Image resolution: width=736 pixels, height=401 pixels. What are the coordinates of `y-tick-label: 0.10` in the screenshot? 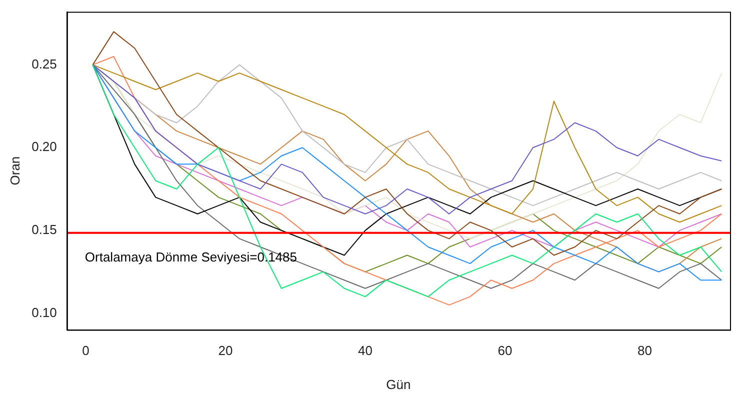 It's located at (44, 312).